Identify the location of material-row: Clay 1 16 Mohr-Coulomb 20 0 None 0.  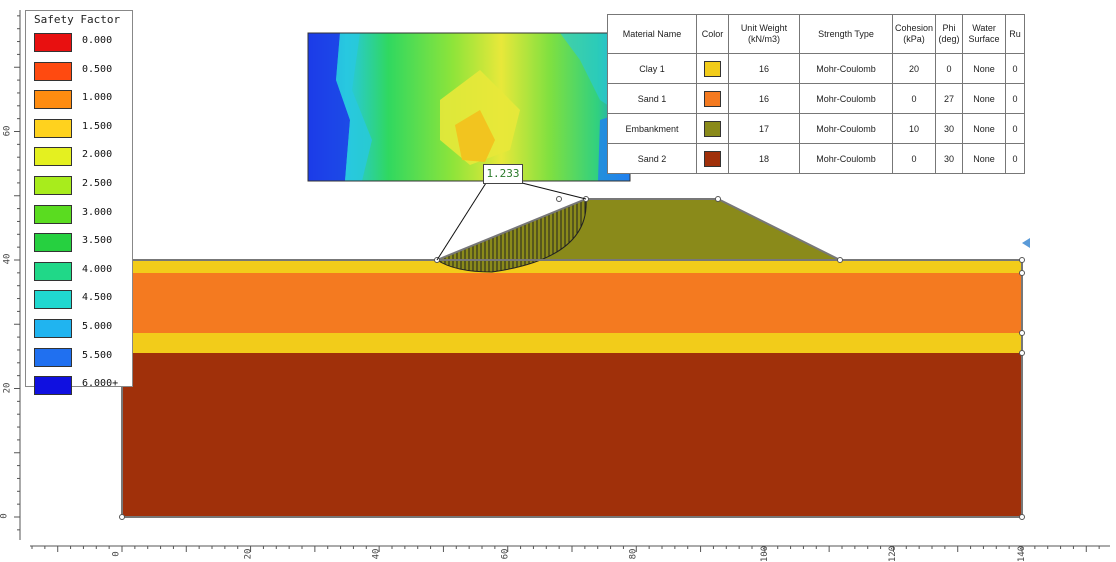
(816, 68).